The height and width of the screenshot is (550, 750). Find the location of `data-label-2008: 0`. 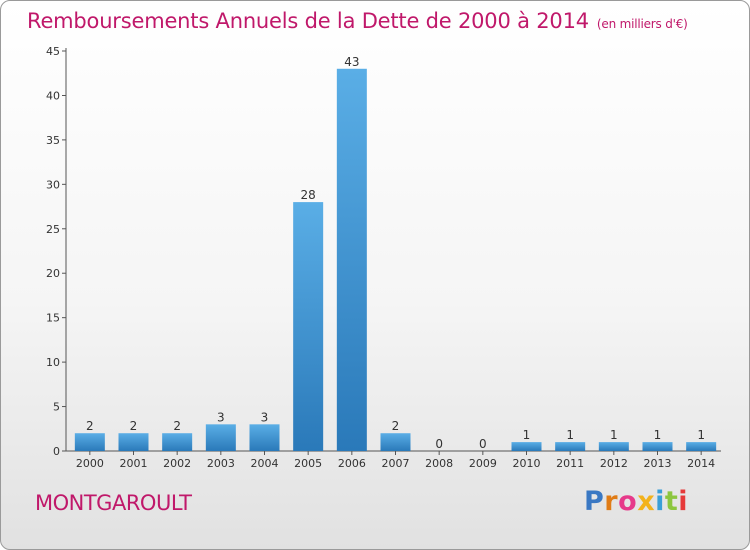

data-label-2008: 0 is located at coordinates (439, 444).